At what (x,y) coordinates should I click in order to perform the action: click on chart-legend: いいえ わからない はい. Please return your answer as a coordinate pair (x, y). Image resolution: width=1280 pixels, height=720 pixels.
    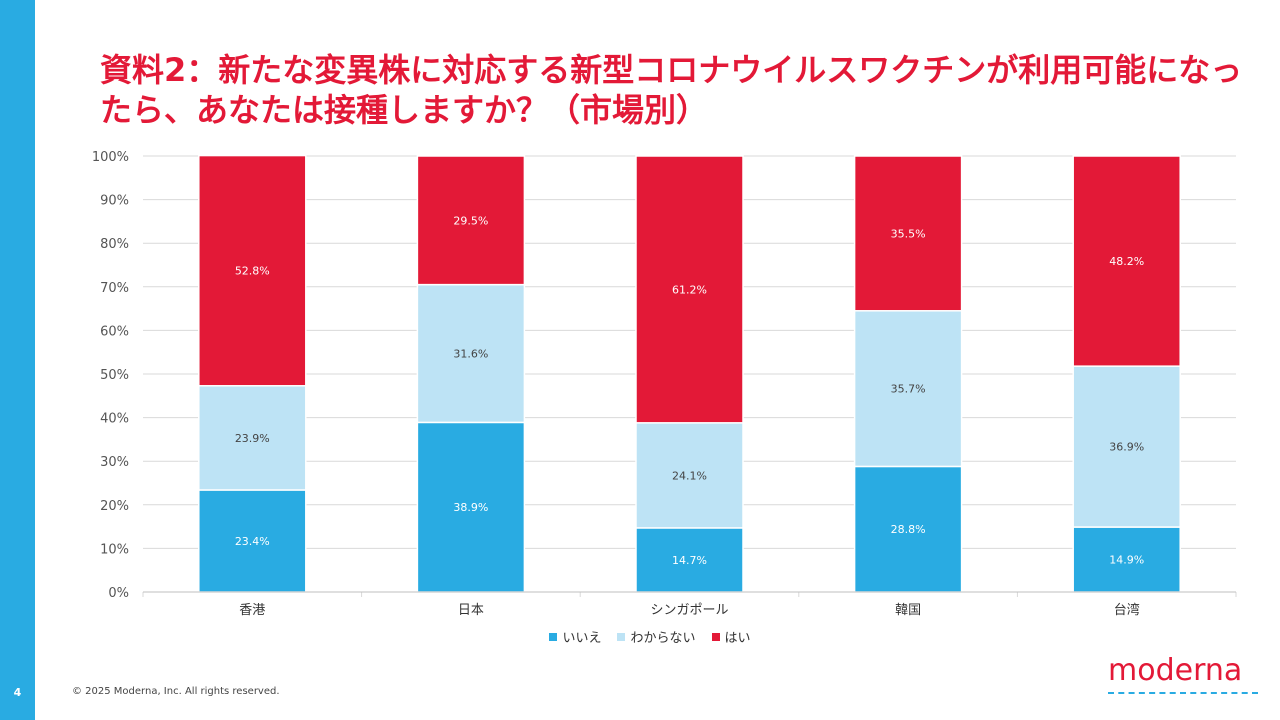
    Looking at the image, I should click on (640, 636).